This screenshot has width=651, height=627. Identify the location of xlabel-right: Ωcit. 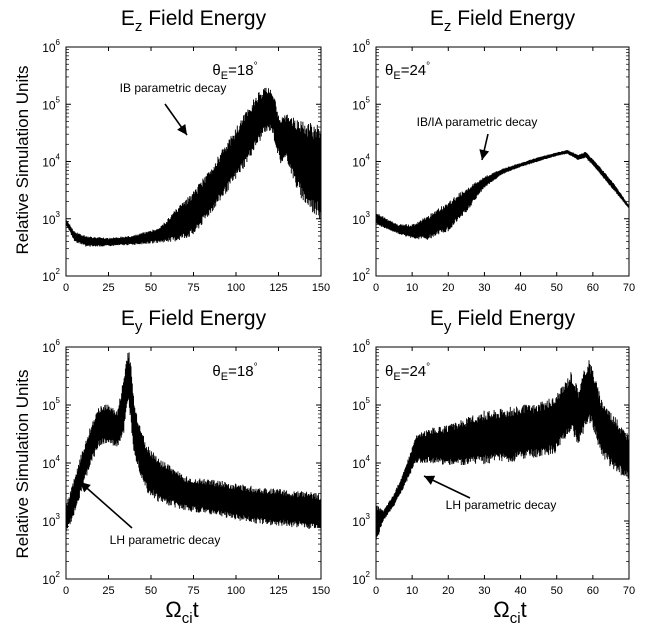
(509, 612).